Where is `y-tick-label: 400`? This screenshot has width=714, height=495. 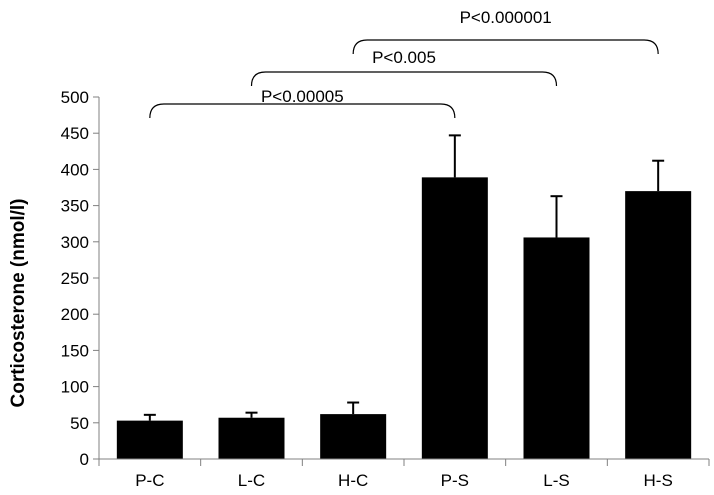 y-tick-label: 400 is located at coordinates (75, 169).